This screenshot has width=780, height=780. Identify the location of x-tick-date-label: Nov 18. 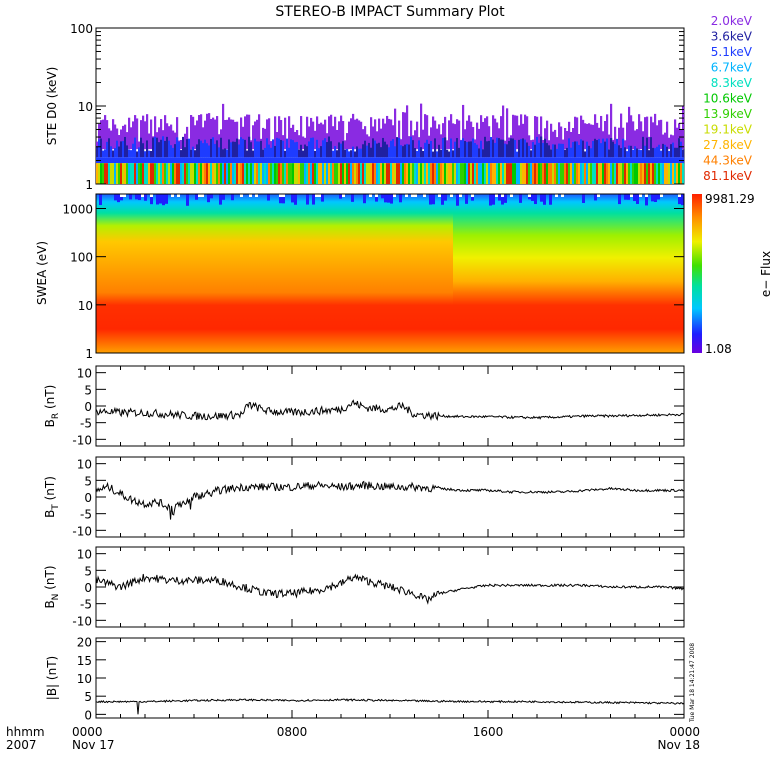
(678, 745).